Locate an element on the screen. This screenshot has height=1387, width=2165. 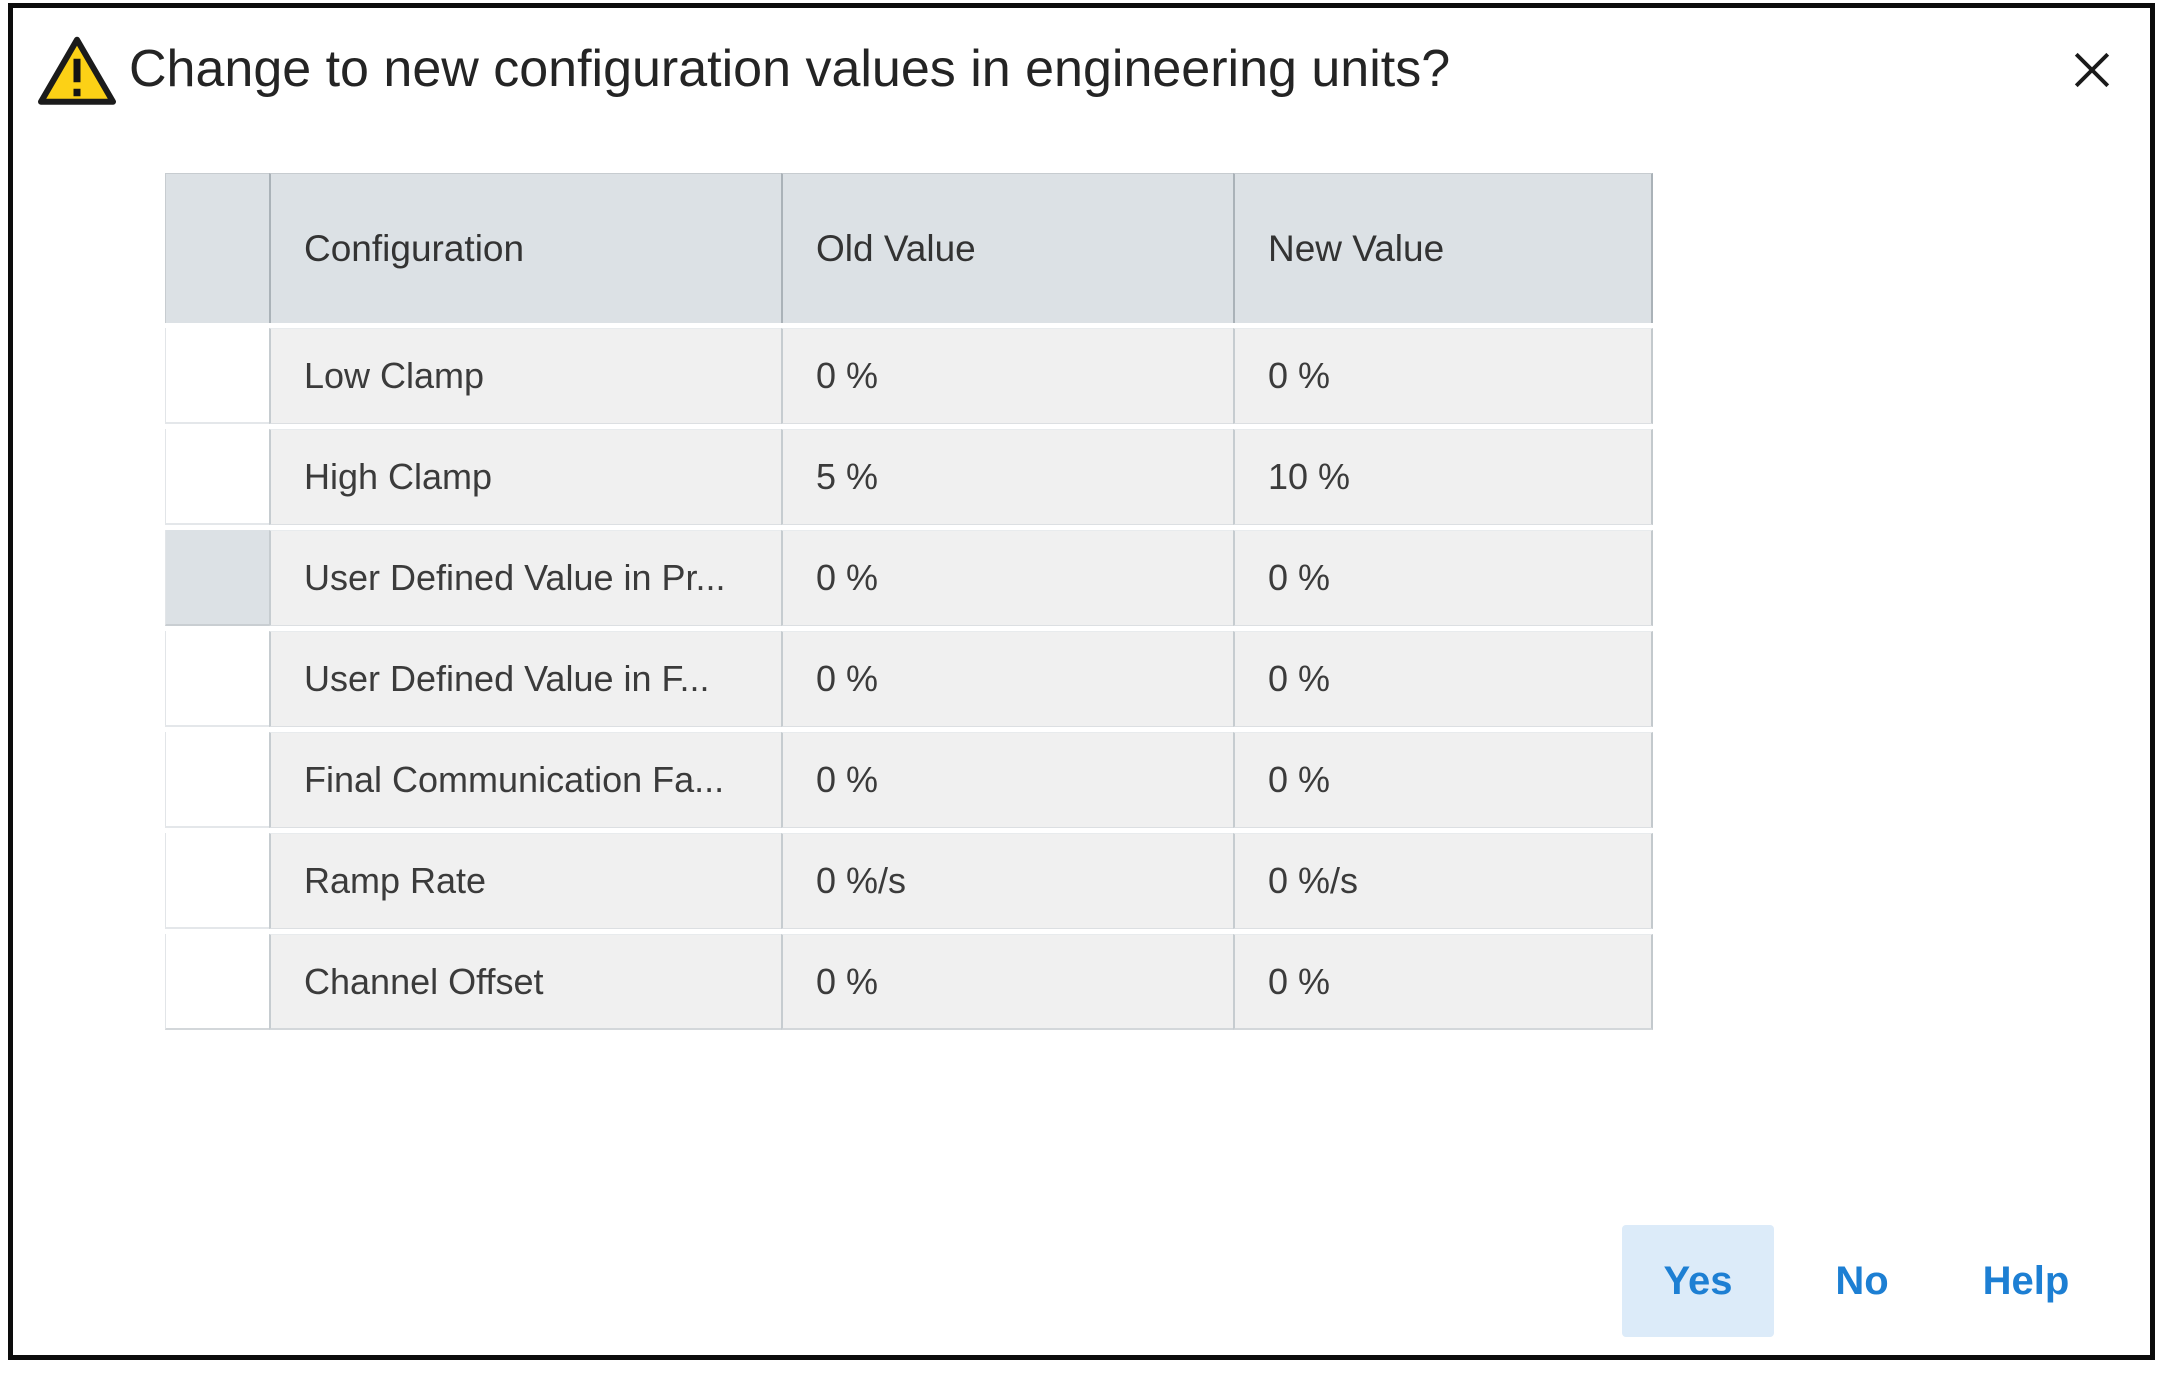
close-icon is located at coordinates (2092, 70).